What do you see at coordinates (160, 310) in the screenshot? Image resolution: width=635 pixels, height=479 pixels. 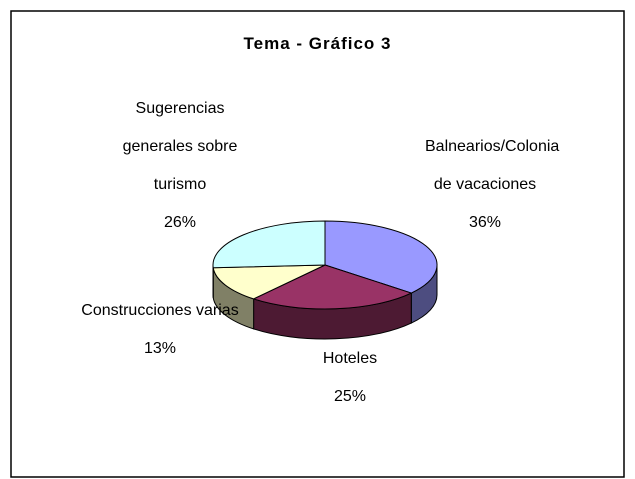 I see `slice-name: Construcciones varias` at bounding box center [160, 310].